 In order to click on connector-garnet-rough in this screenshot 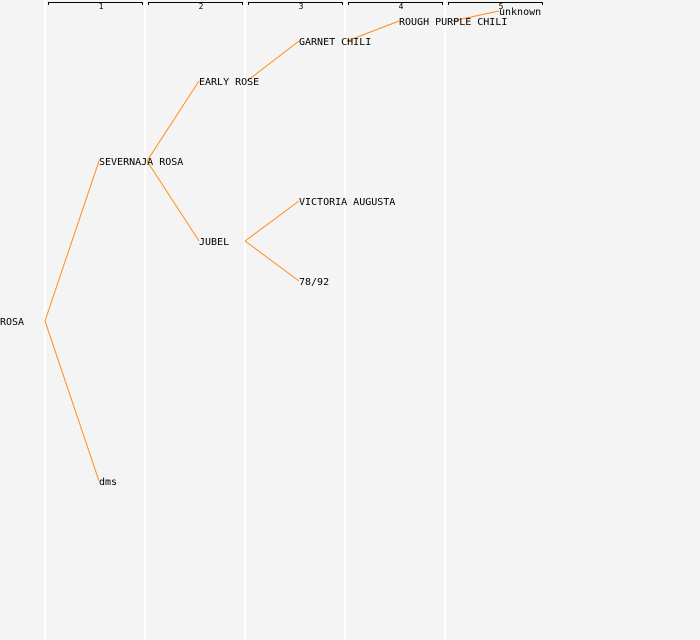, I will do `click(373, 31)`.